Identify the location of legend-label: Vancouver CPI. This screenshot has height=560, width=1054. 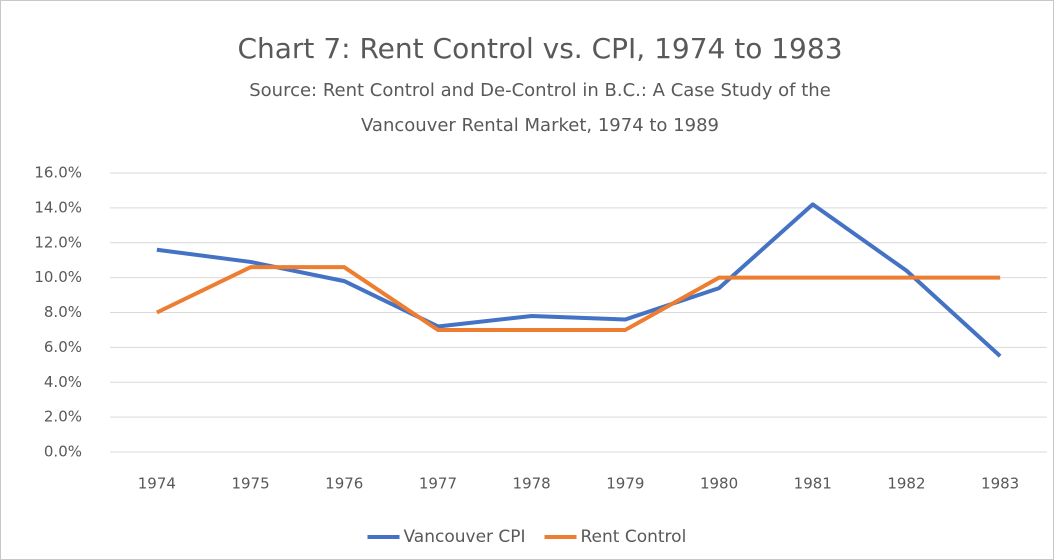
(465, 537).